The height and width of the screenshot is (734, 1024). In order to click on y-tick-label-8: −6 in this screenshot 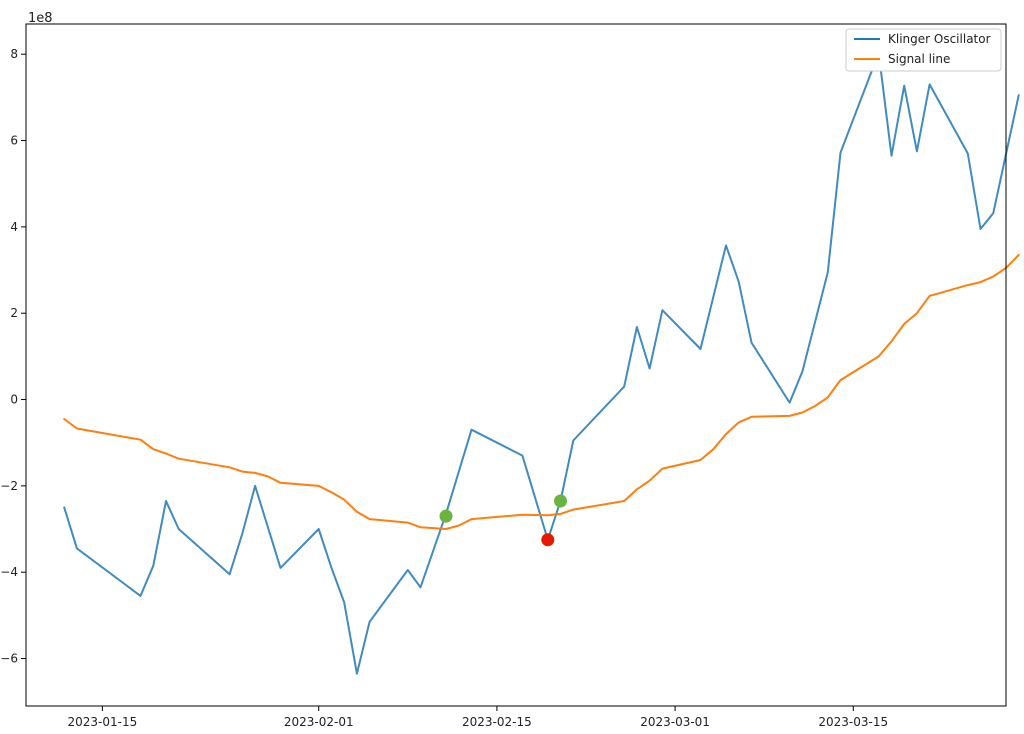, I will do `click(9, 659)`.